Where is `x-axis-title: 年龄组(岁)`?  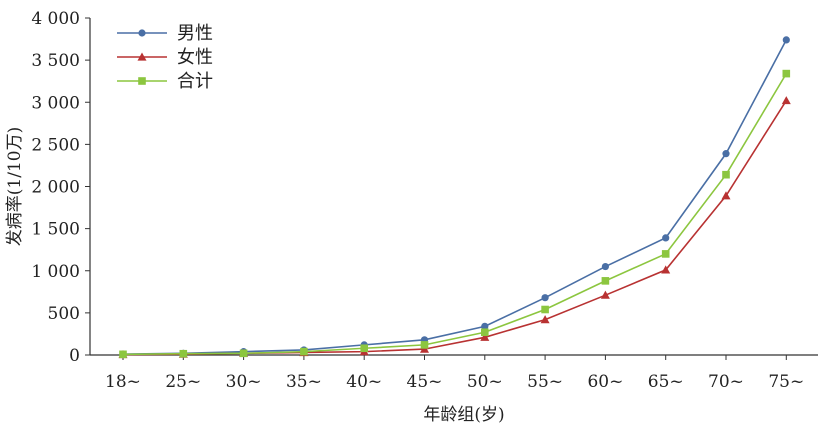
x-axis-title: 年龄组(岁) is located at coordinates (463, 415).